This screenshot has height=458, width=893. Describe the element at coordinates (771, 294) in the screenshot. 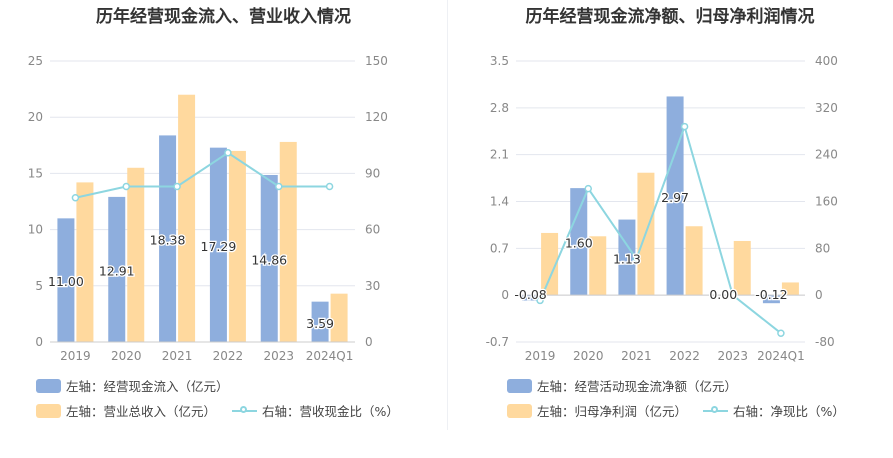

I see `bar-data-label: -0.12` at that location.